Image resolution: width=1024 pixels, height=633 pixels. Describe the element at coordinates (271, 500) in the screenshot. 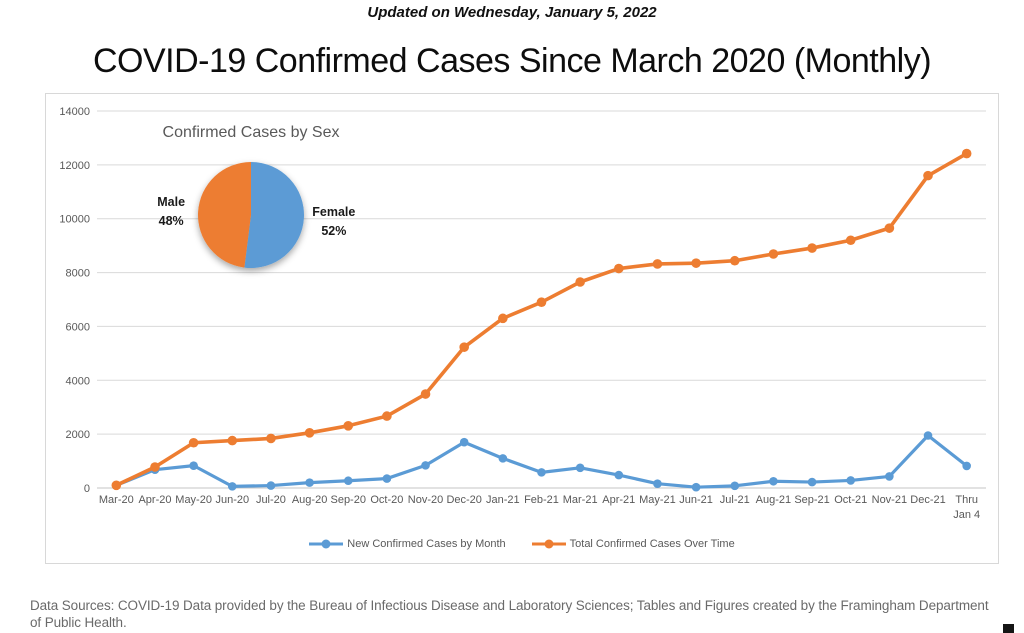

I see `x-tick-label: Jul-20` at that location.